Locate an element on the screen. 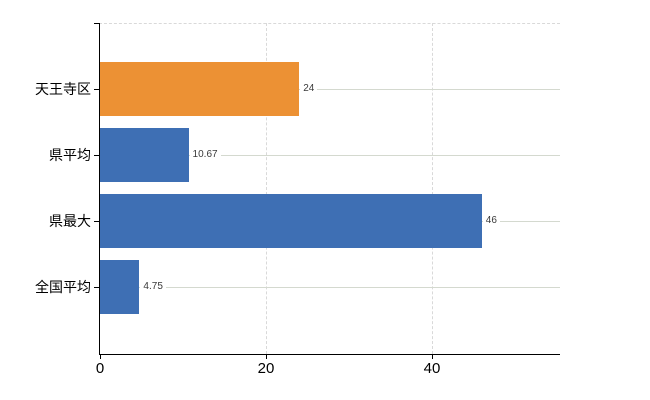 The height and width of the screenshot is (400, 650). plot-top-border is located at coordinates (329, 23).